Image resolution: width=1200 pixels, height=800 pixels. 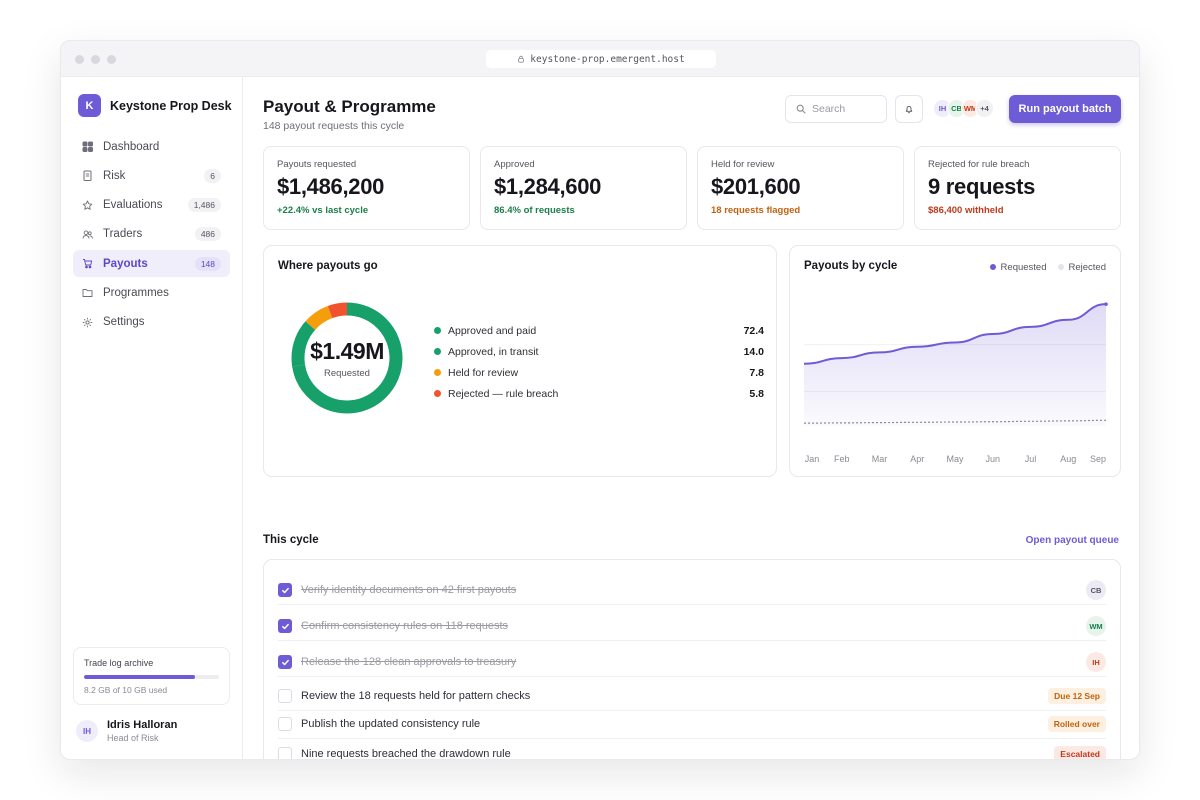 I want to click on team-avatars: IH CB WM +4, so click(x=963, y=108).